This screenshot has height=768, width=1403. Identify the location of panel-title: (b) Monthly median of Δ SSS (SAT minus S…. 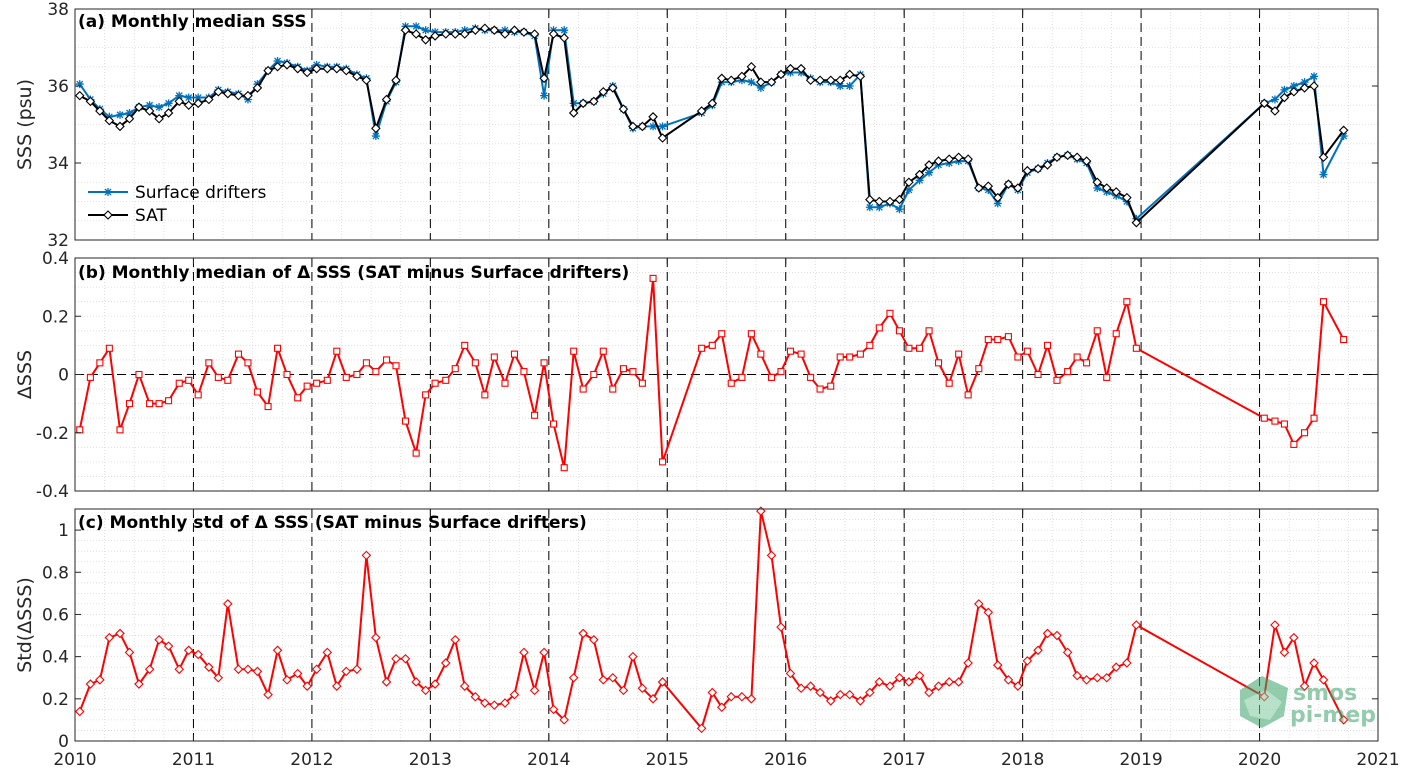
(353, 273).